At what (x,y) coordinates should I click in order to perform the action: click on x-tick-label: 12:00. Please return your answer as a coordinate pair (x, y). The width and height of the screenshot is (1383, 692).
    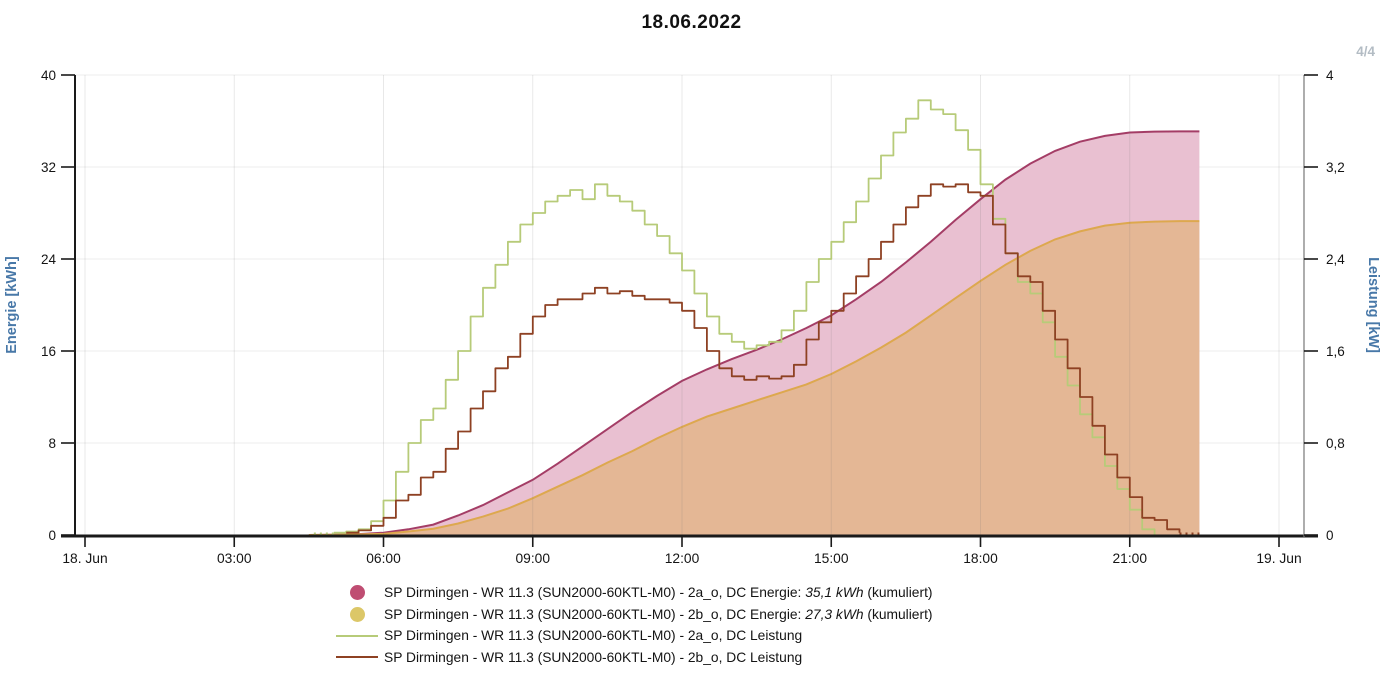
    Looking at the image, I should click on (682, 558).